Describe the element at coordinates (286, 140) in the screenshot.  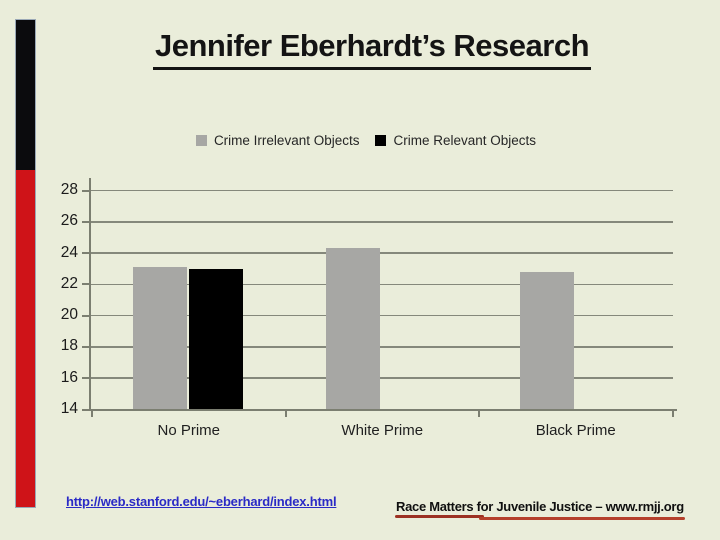
I see `legend-label-crime-irrelevant: Crime Irrelevant Objects` at that location.